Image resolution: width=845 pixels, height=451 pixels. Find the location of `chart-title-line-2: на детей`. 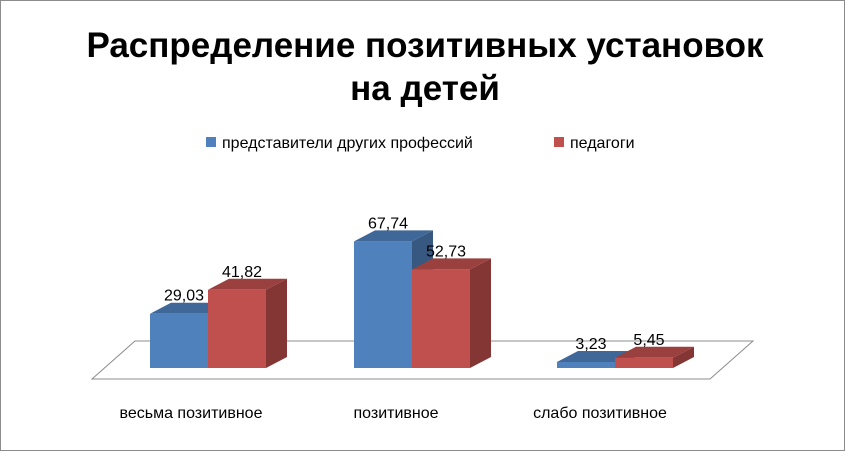

chart-title-line-2: на детей is located at coordinates (425, 88).